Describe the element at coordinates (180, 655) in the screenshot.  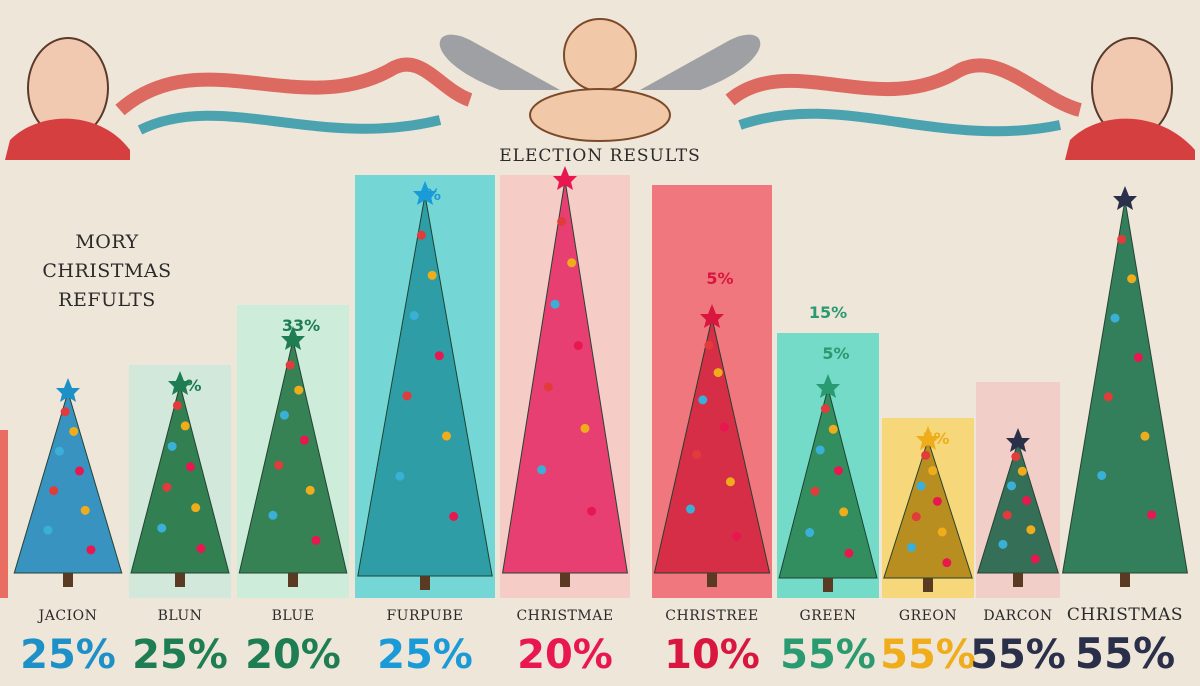
I see `value-label-1: 25%` at that location.